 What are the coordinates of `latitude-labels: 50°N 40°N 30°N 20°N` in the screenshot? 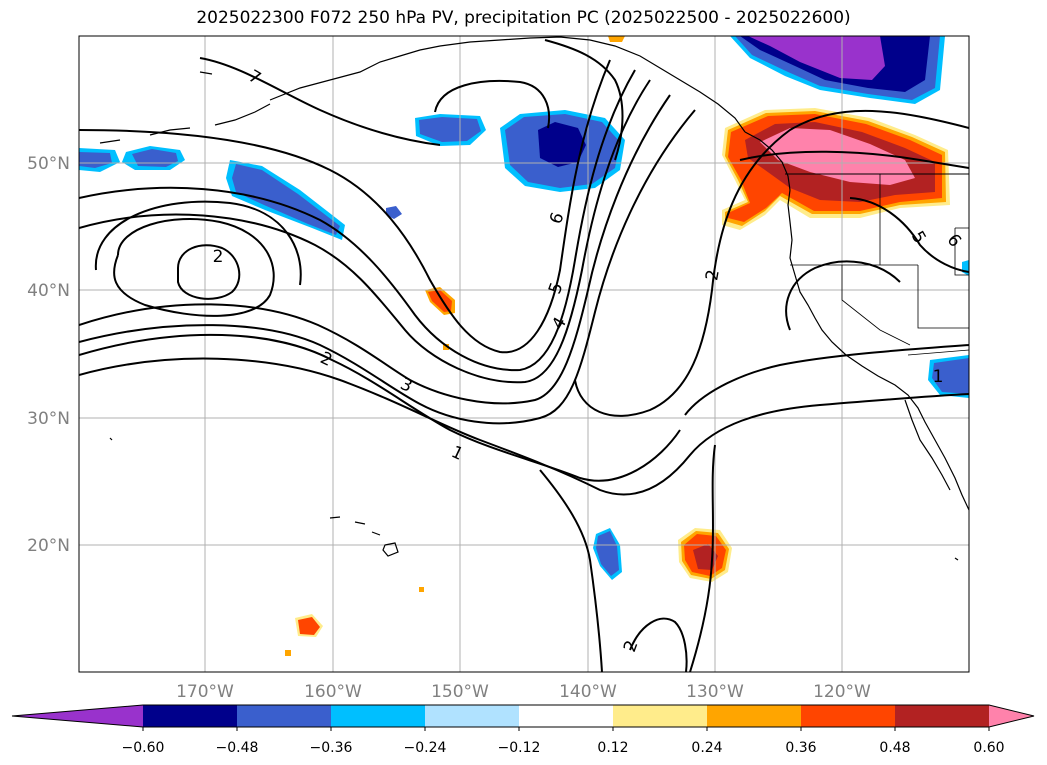 It's located at (48, 355).